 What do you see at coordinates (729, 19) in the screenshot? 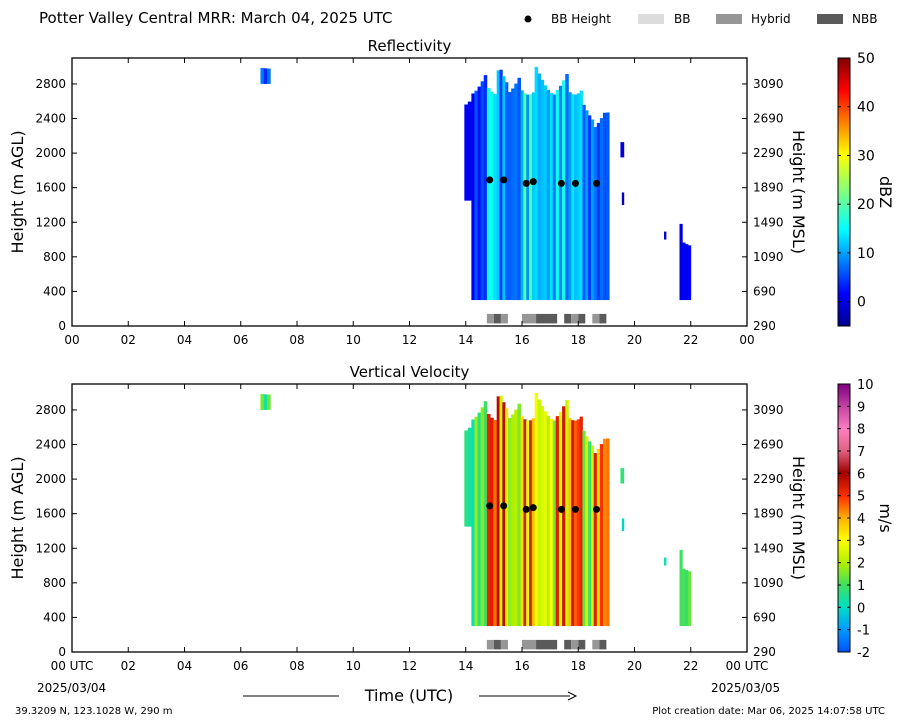
I see `legend-hybrid-swatch` at bounding box center [729, 19].